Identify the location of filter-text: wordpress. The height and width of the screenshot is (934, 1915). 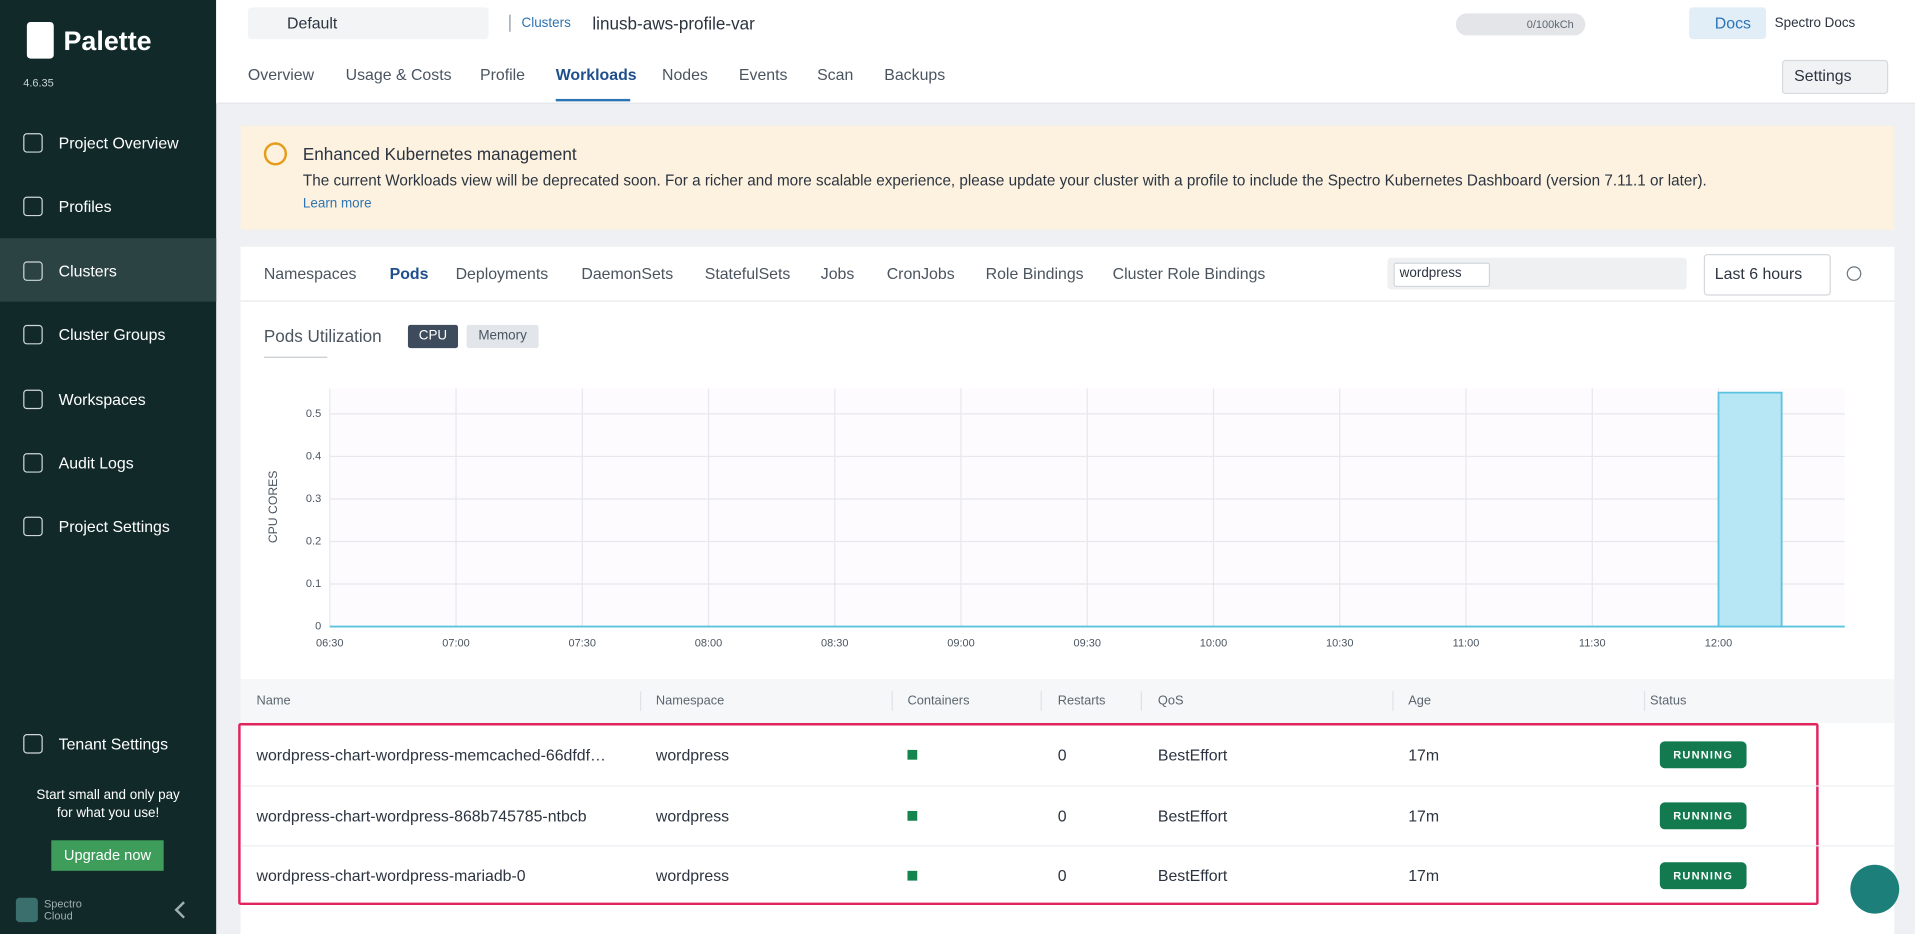
(1430, 273).